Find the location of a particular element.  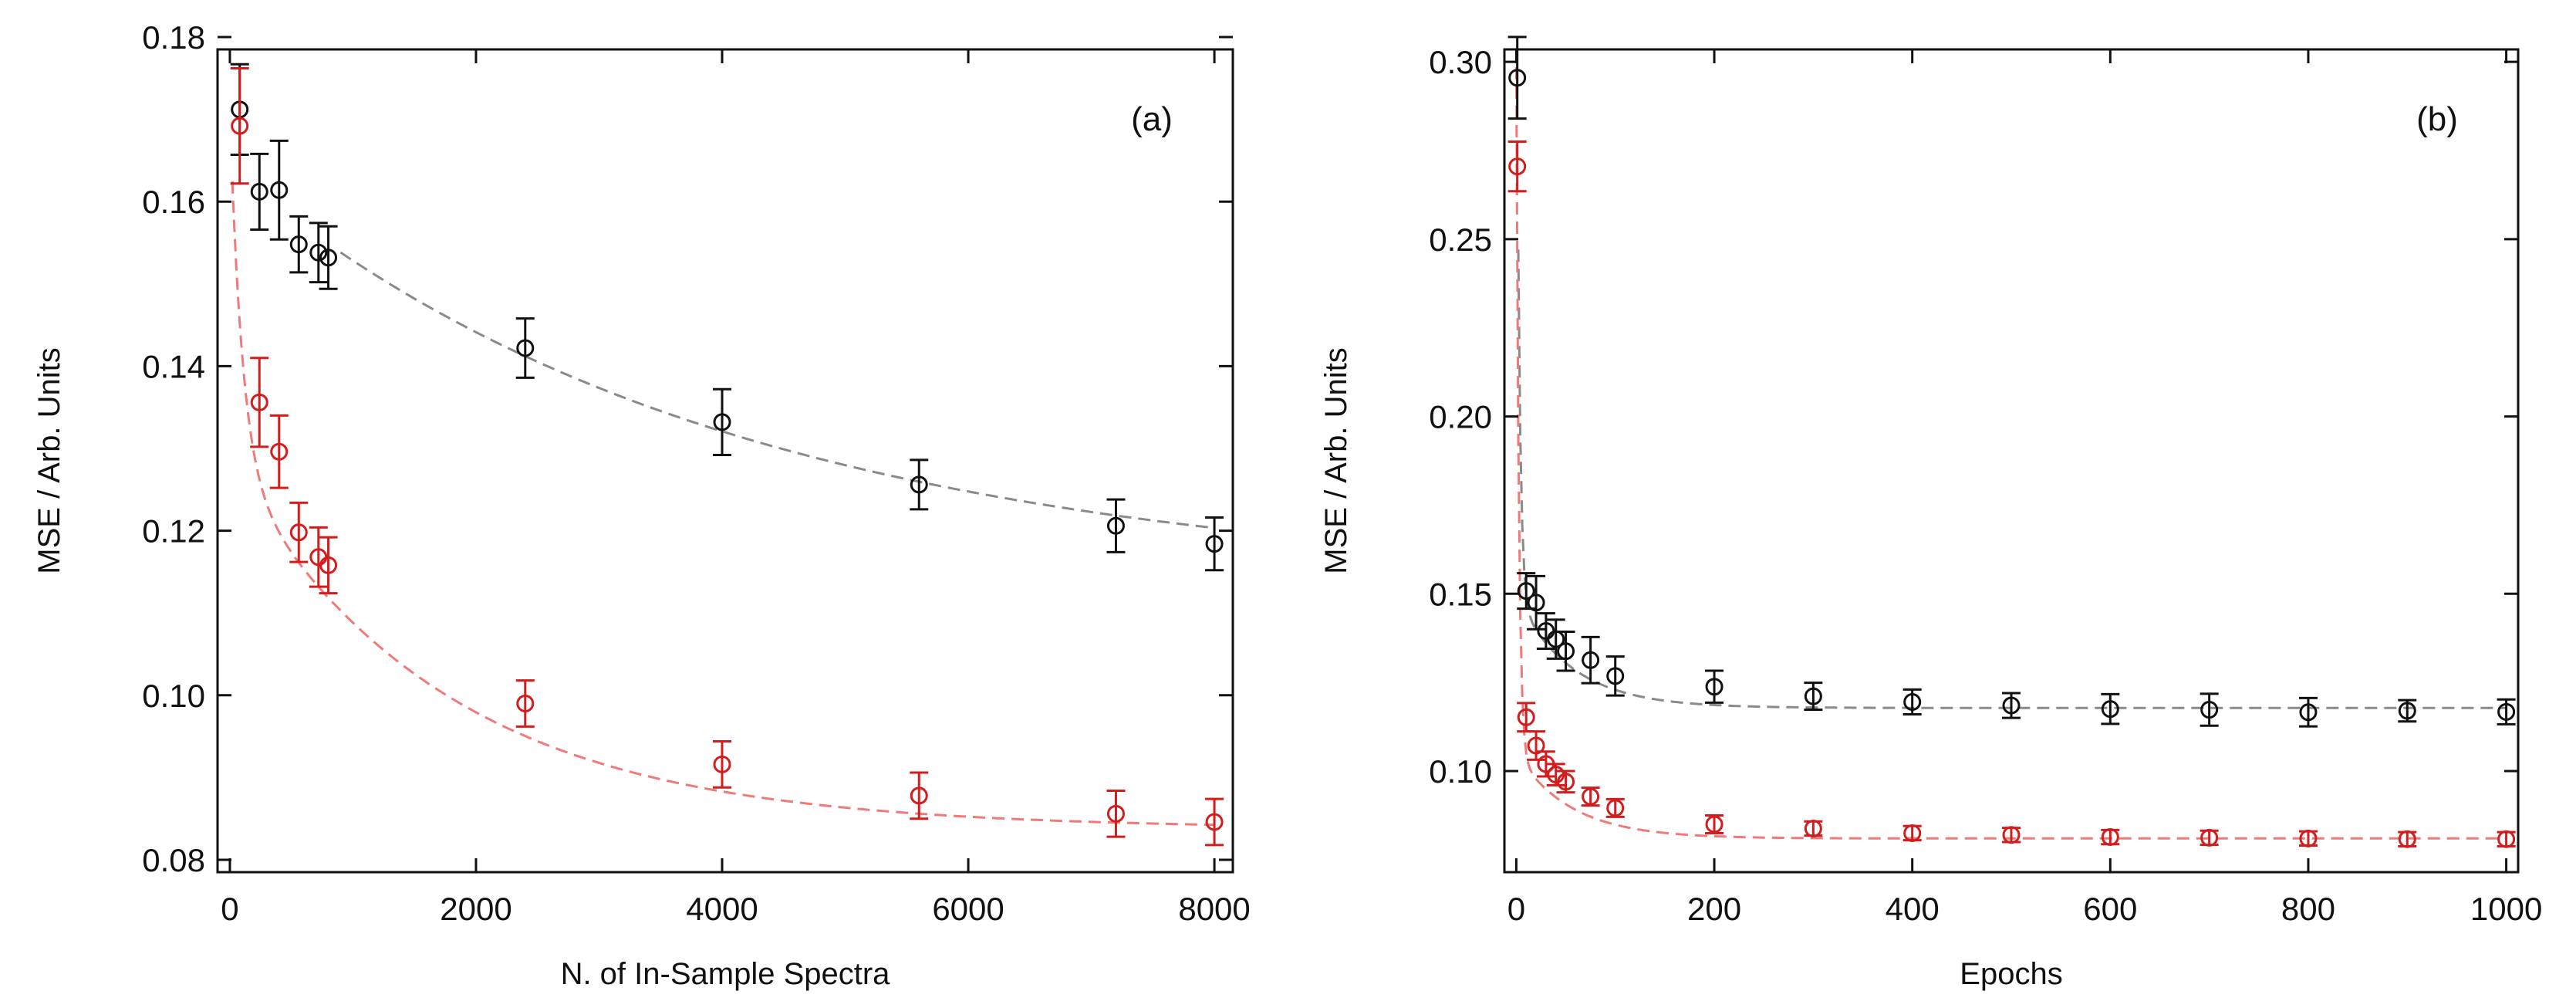

panel-a-y-tick-label: 0.16 is located at coordinates (173, 202).